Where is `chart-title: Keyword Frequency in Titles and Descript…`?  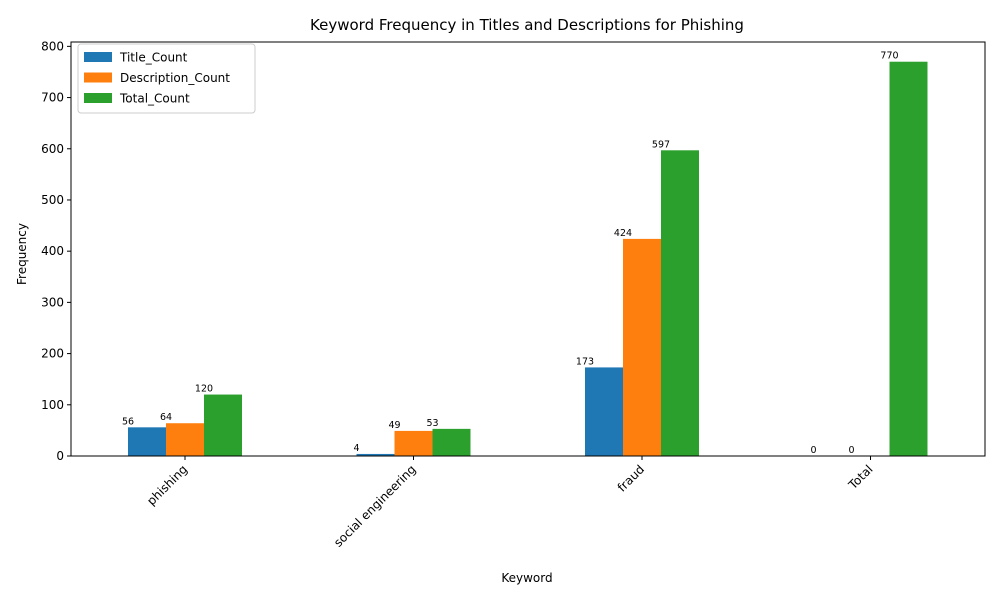
chart-title: Keyword Frequency in Titles and Descript… is located at coordinates (527, 25).